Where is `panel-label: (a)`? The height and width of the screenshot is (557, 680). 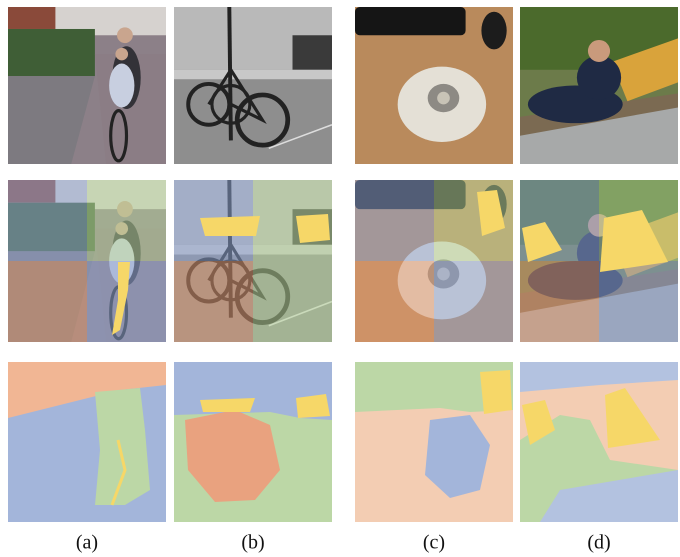 panel-label: (a) is located at coordinates (87, 543).